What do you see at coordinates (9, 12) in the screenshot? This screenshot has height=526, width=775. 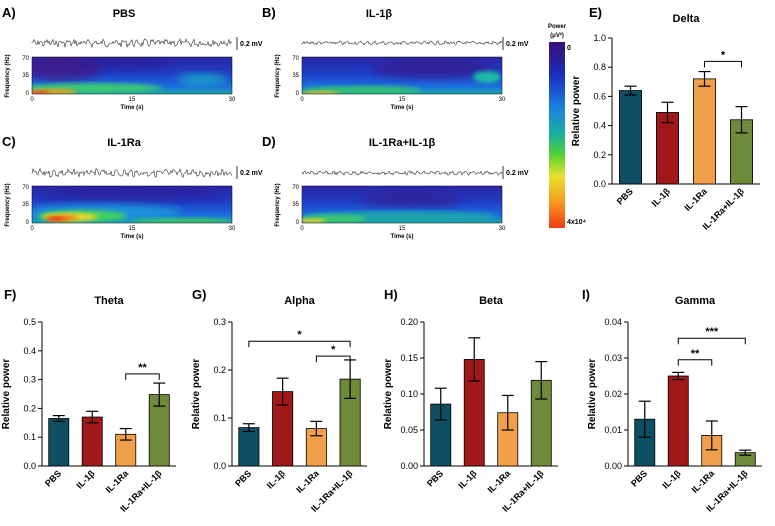 I see `panel-letter: A)` at bounding box center [9, 12].